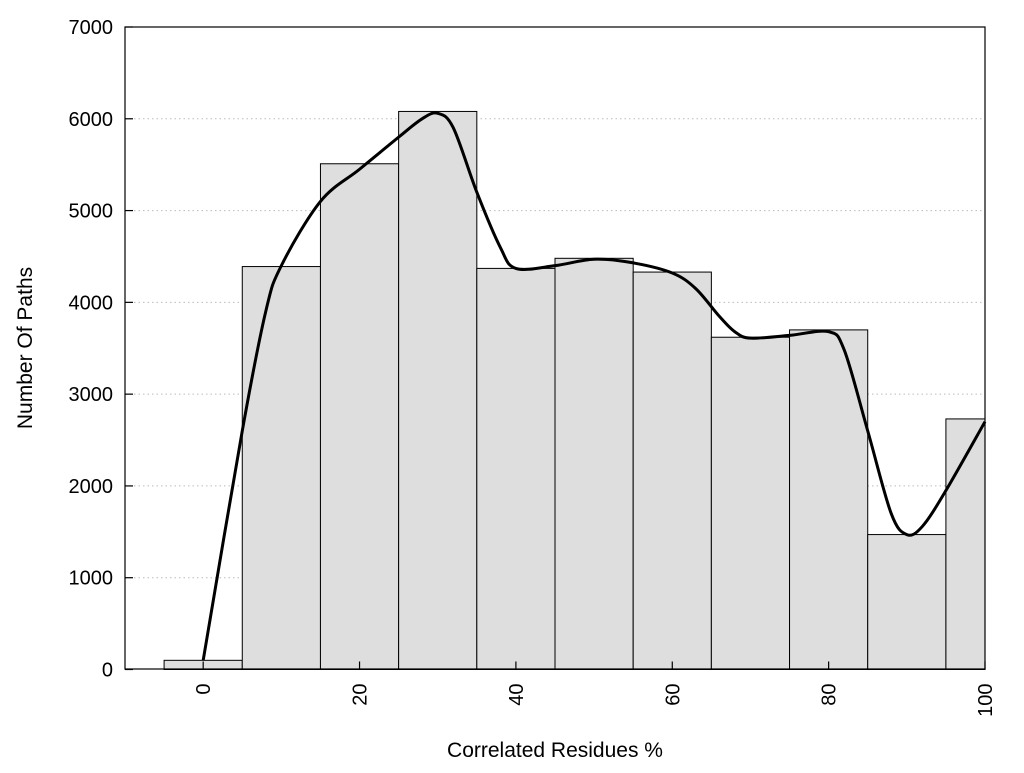 This screenshot has width=1024, height=773. Describe the element at coordinates (555, 750) in the screenshot. I see `x-axis-label: Correlated Residues %` at that location.